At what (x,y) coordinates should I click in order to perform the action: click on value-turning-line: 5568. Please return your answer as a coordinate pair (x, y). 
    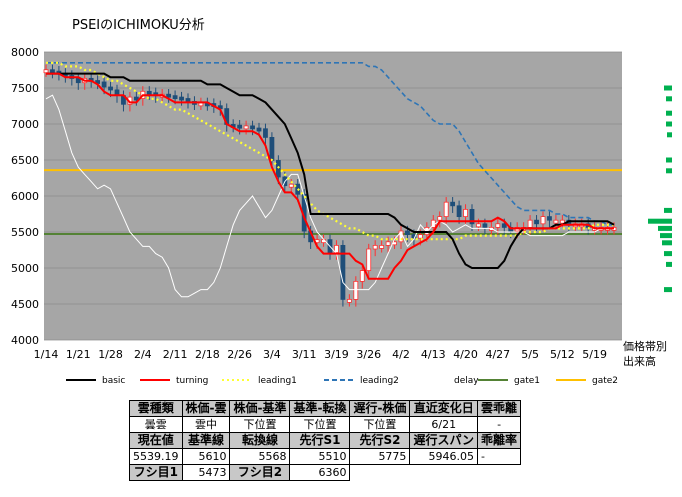
    Looking at the image, I should click on (260, 456).